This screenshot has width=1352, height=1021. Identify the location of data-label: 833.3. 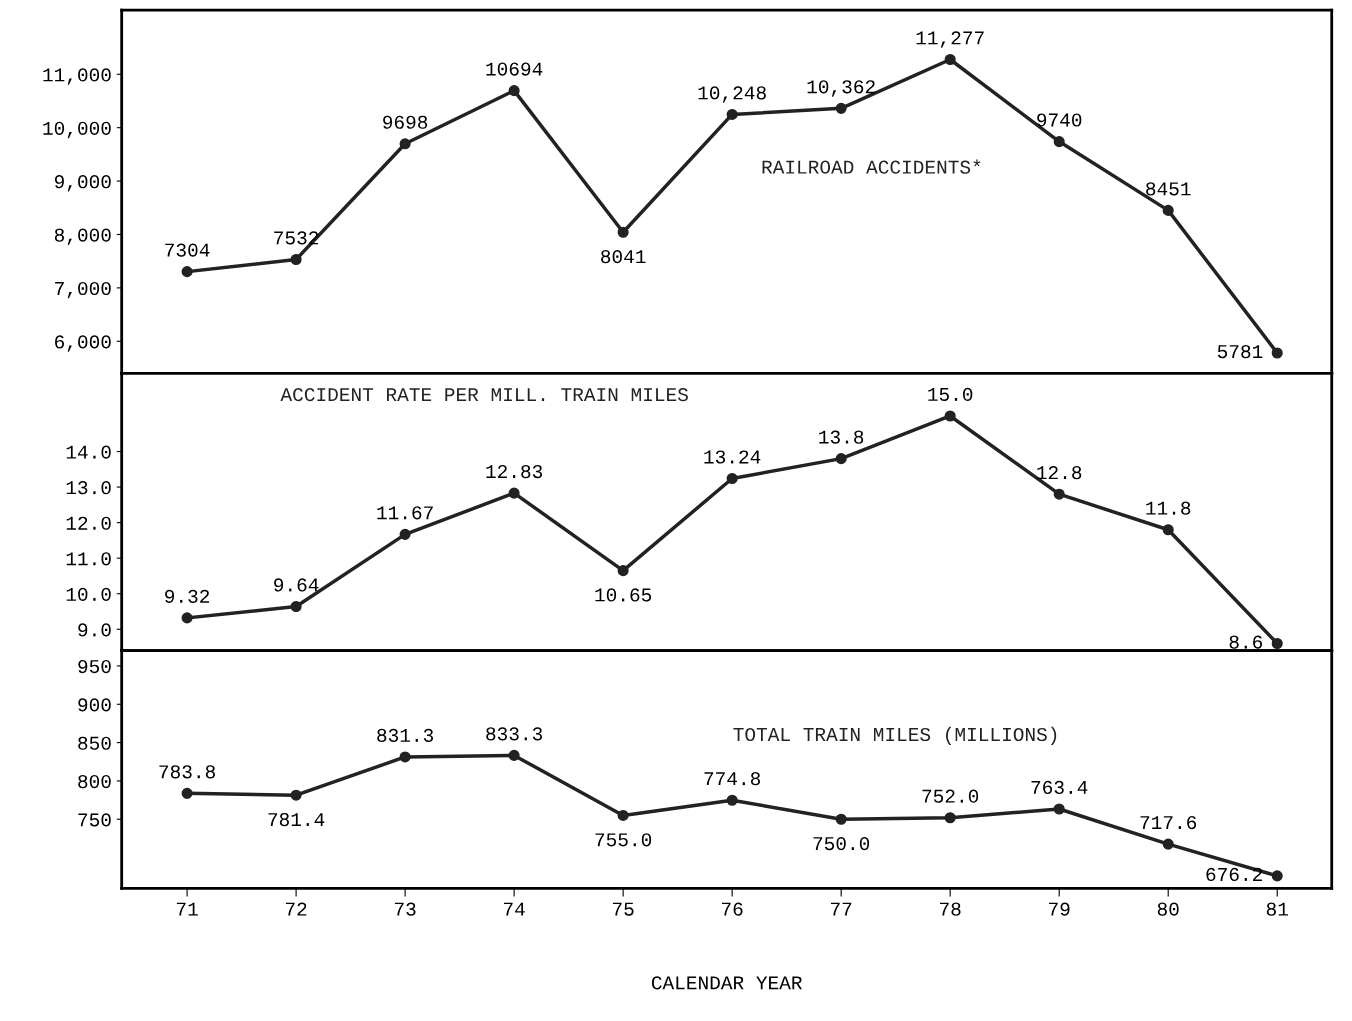
(514, 734).